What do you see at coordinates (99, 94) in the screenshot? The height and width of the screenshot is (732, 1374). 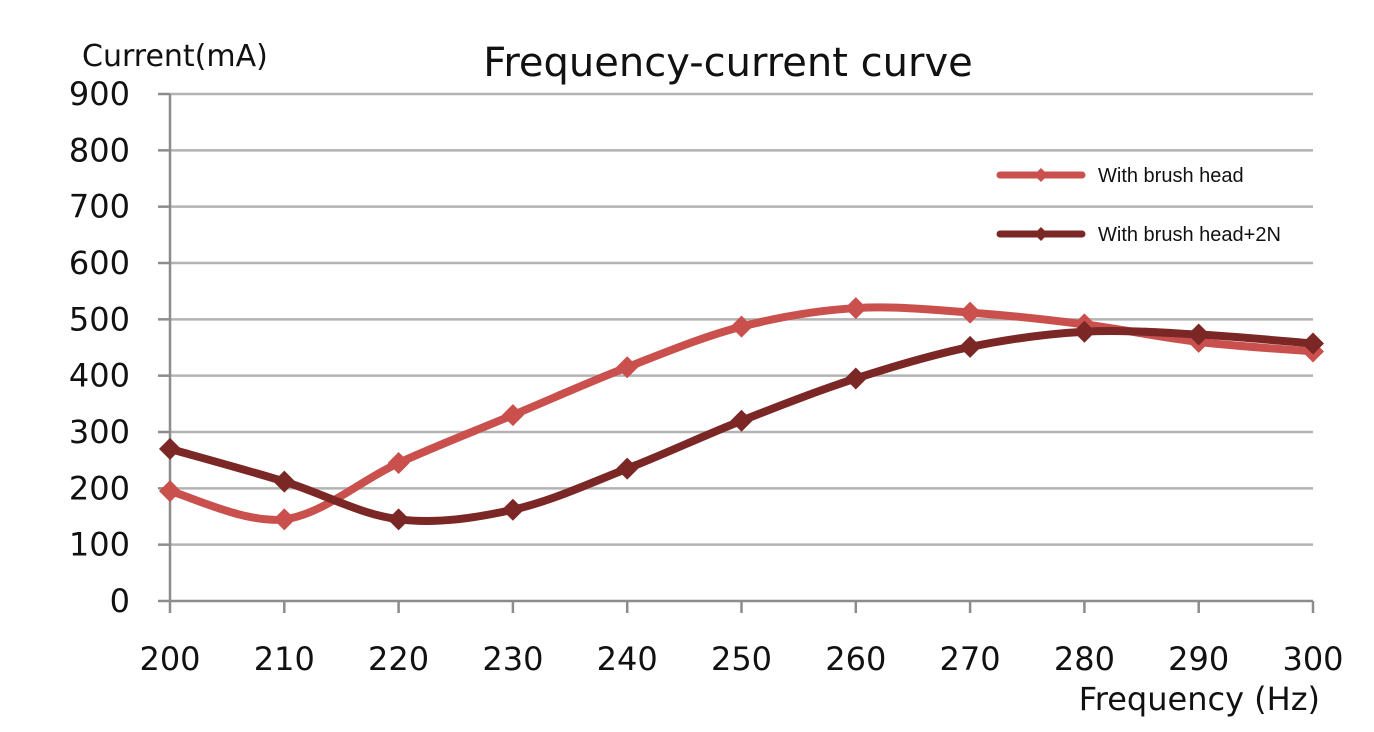 I see `y-tick-label: 900` at bounding box center [99, 94].